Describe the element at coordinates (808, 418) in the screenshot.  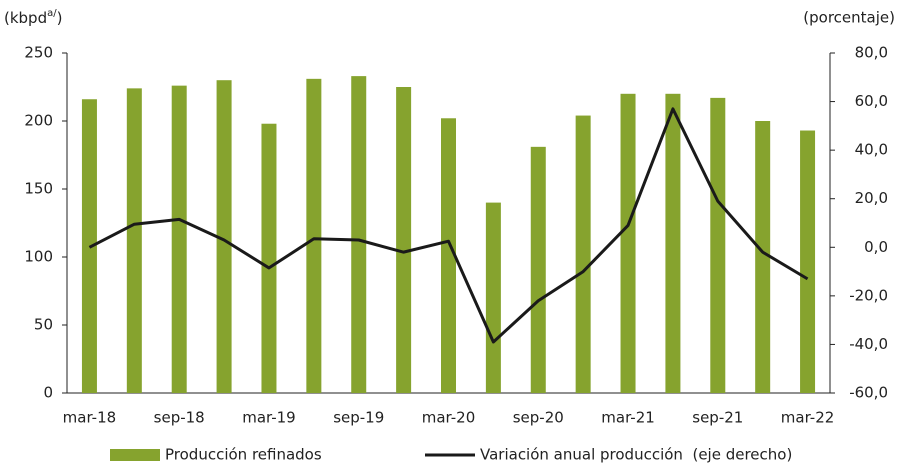
I see `x-tick-label: mar-22` at that location.